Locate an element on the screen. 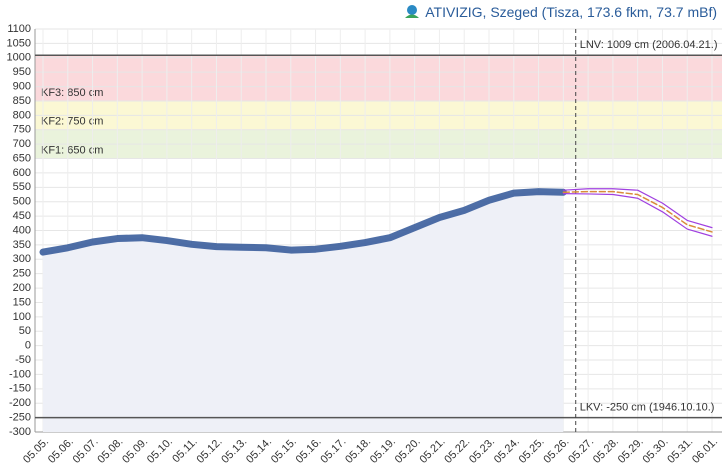 Image resolution: width=725 pixels, height=470 pixels. y-tick-label: 600 is located at coordinates (22, 173).